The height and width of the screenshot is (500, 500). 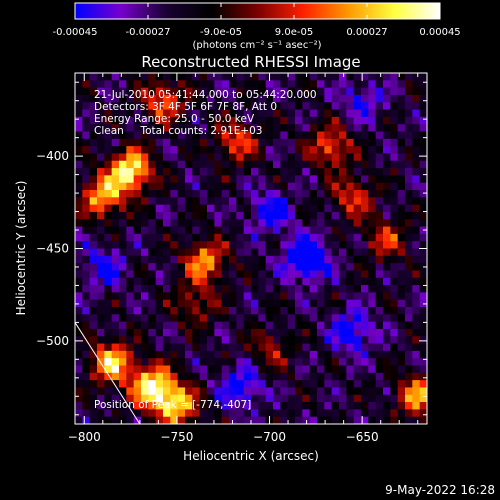 What do you see at coordinates (256, 45) in the screenshot?
I see `colorbar-units-label: (photons cm⁻² s⁻¹ asec⁻²)` at bounding box center [256, 45].